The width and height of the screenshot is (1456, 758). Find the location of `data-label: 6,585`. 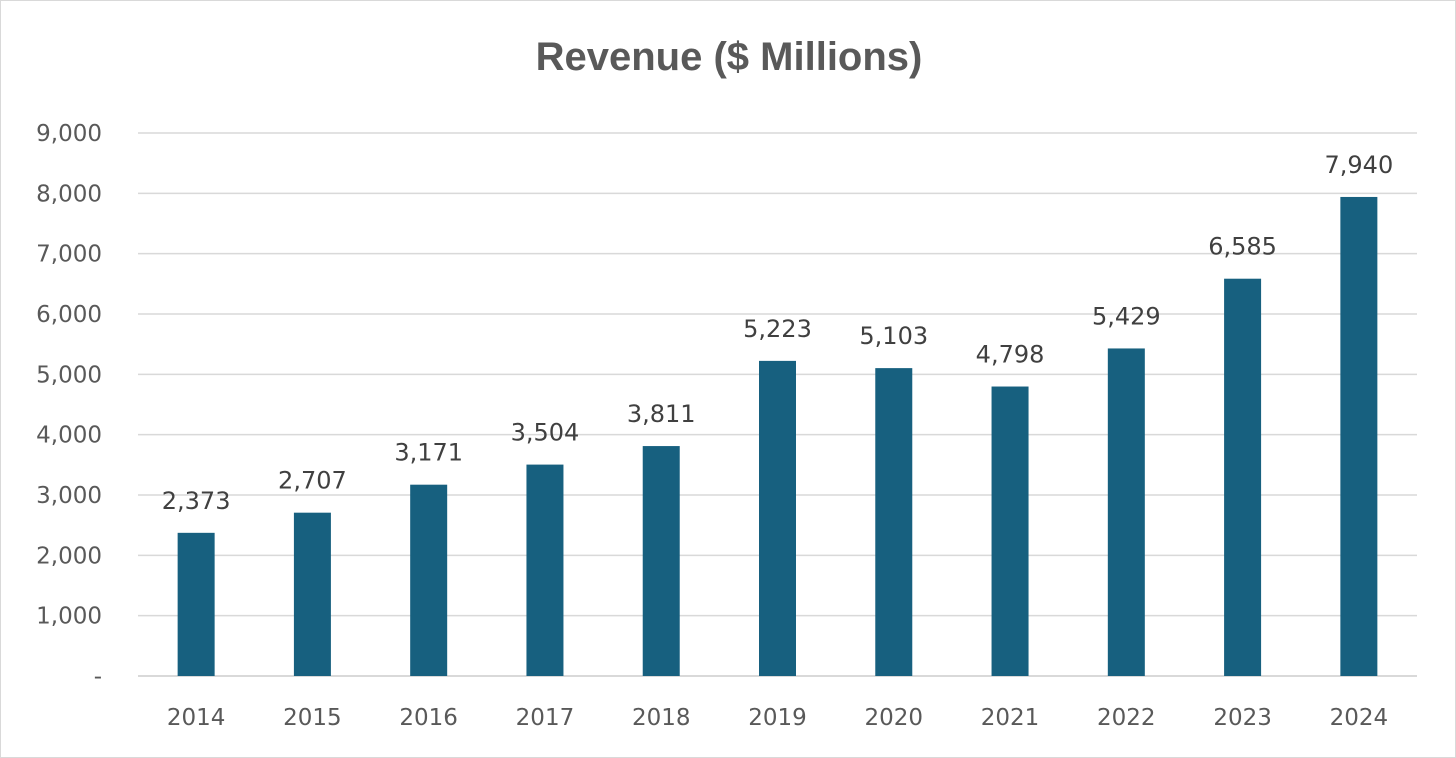

data-label: 6,585 is located at coordinates (1242, 247).